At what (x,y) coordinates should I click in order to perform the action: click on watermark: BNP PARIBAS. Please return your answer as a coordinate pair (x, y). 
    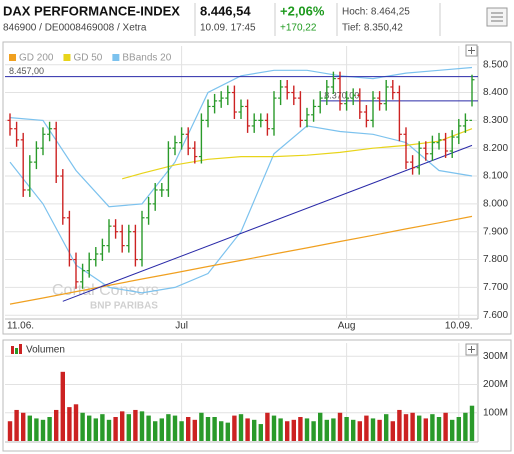
    Looking at the image, I should click on (124, 306).